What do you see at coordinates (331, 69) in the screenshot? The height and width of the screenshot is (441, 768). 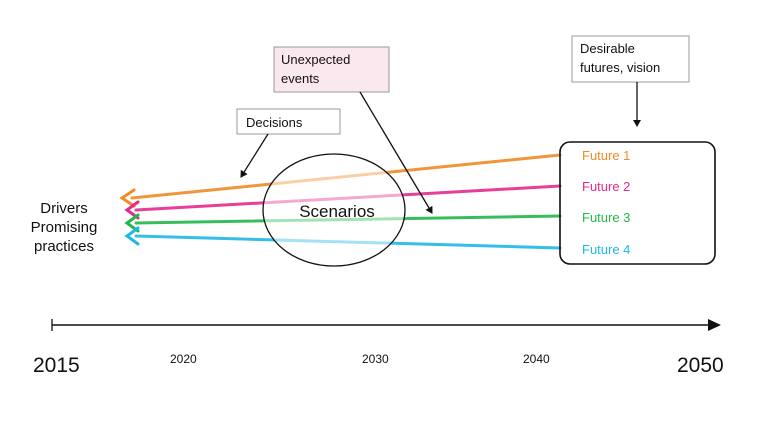 I see `unexpected-events-box` at bounding box center [331, 69].